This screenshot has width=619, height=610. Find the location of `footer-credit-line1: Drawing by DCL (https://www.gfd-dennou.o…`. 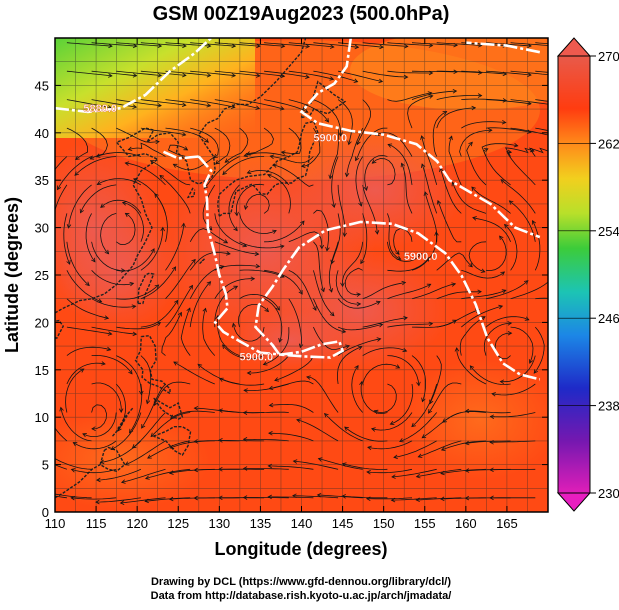

footer-credit-line1: Drawing by DCL (https://www.gfd-dennou.o… is located at coordinates (301, 582).